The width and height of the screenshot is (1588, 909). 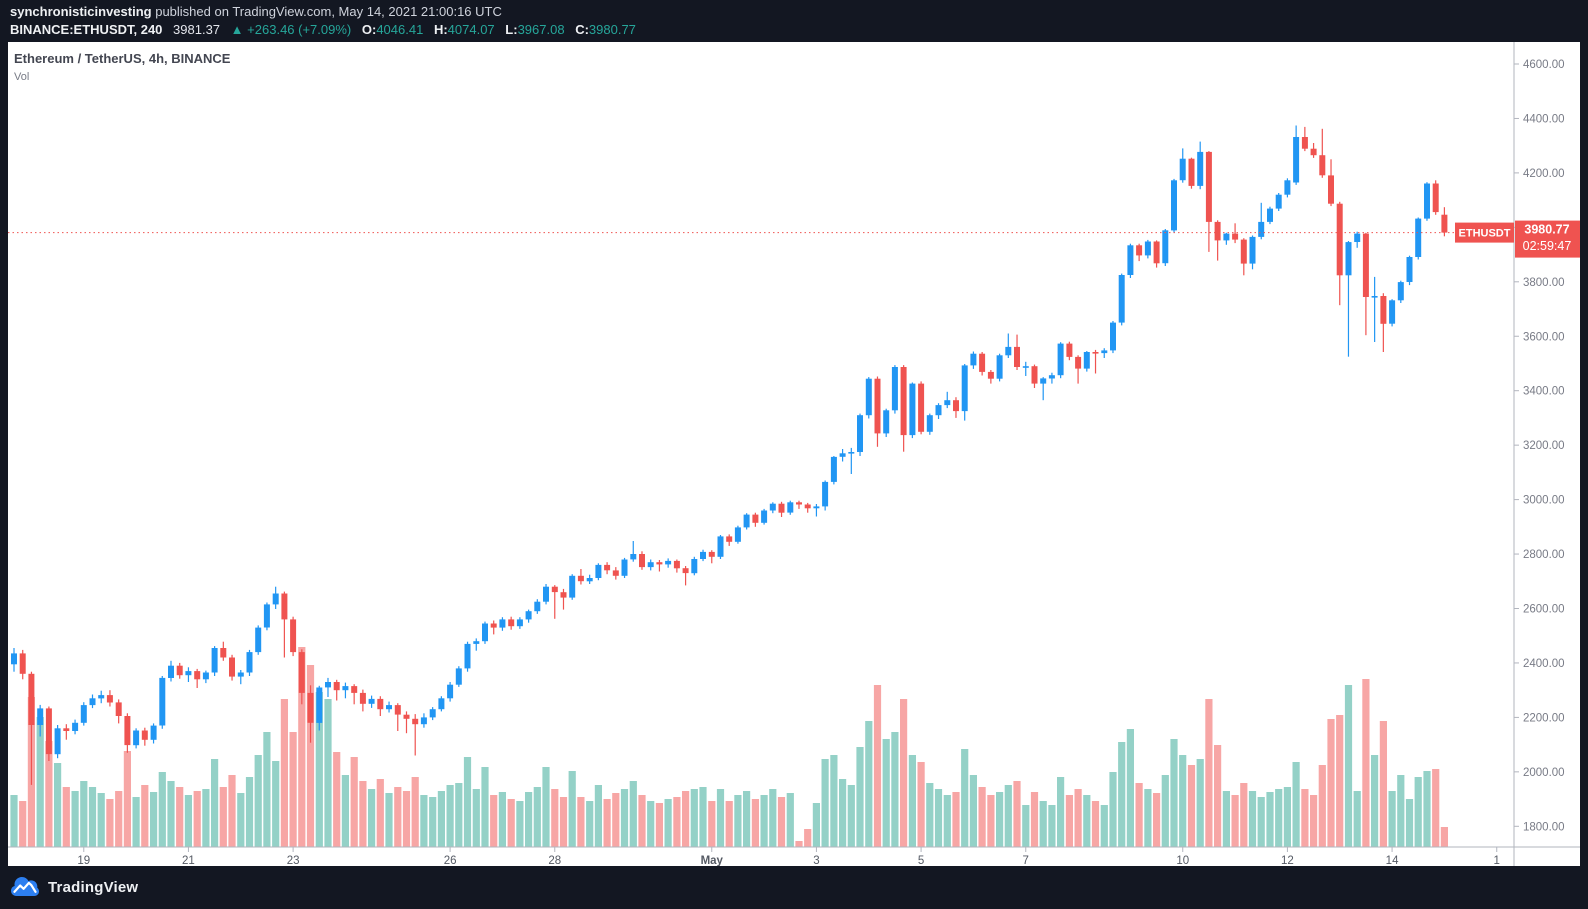 What do you see at coordinates (25, 888) in the screenshot?
I see `tradingview-logo-icon` at bounding box center [25, 888].